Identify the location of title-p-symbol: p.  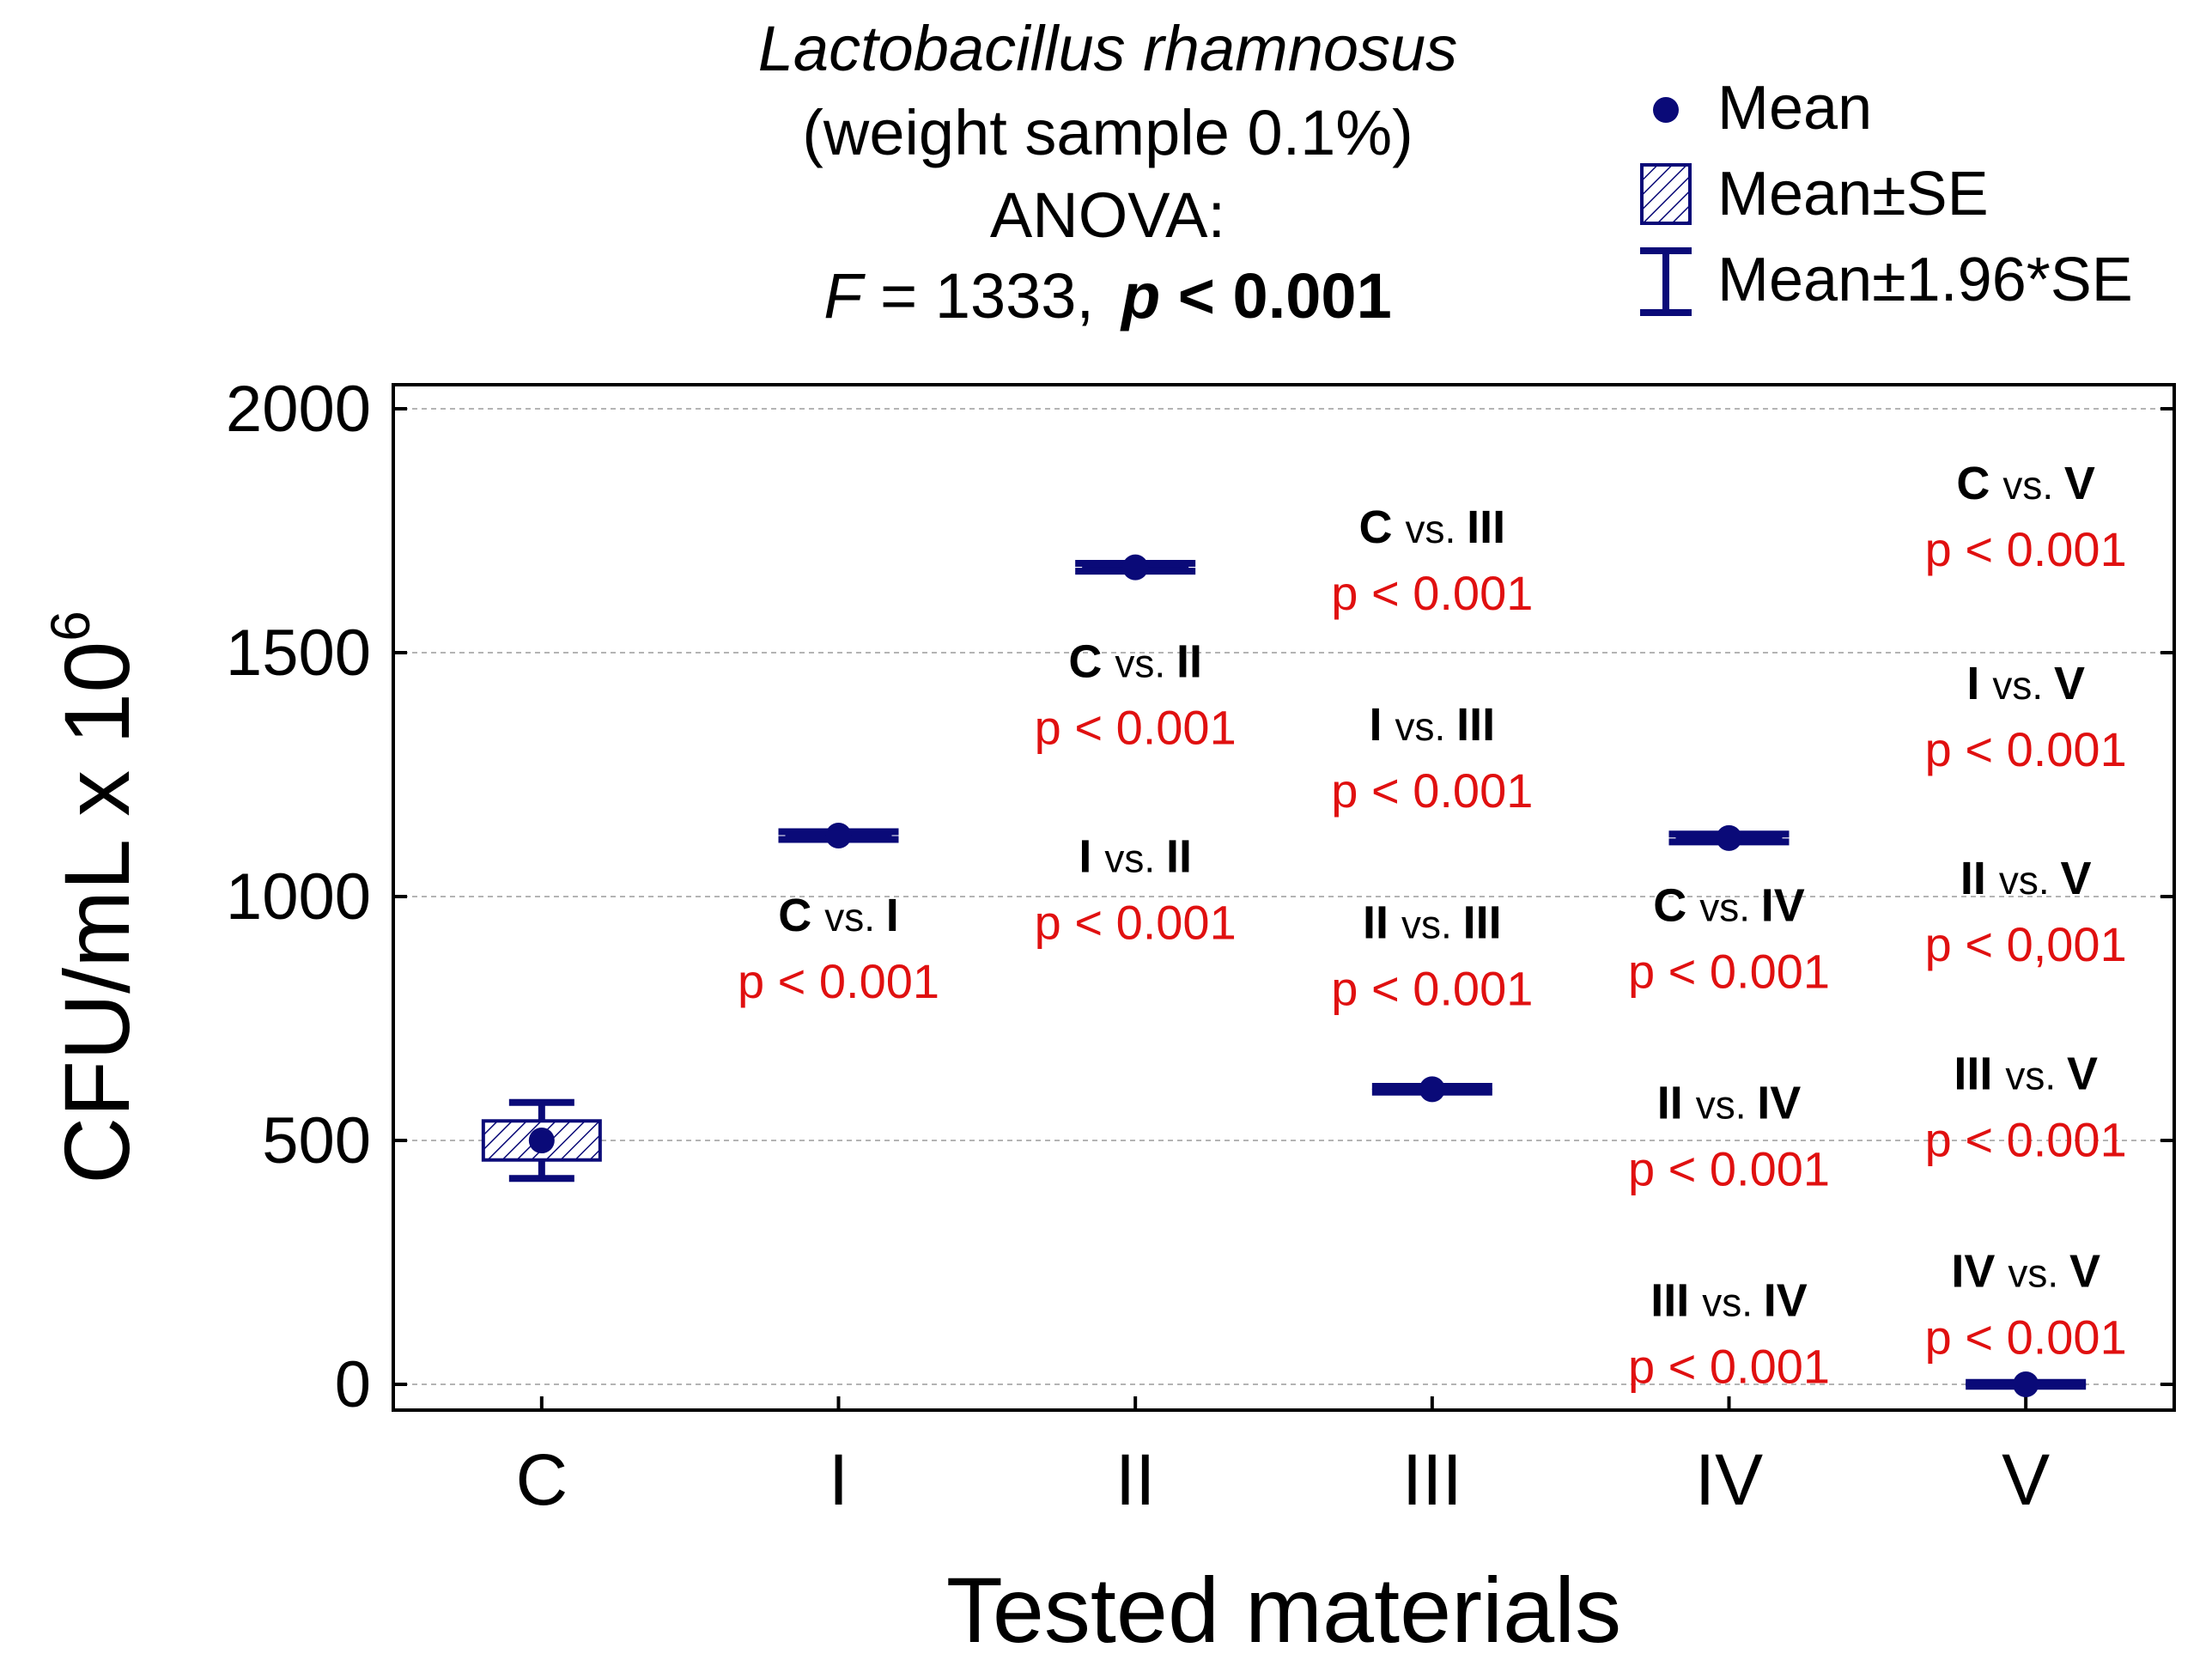
(1140, 295).